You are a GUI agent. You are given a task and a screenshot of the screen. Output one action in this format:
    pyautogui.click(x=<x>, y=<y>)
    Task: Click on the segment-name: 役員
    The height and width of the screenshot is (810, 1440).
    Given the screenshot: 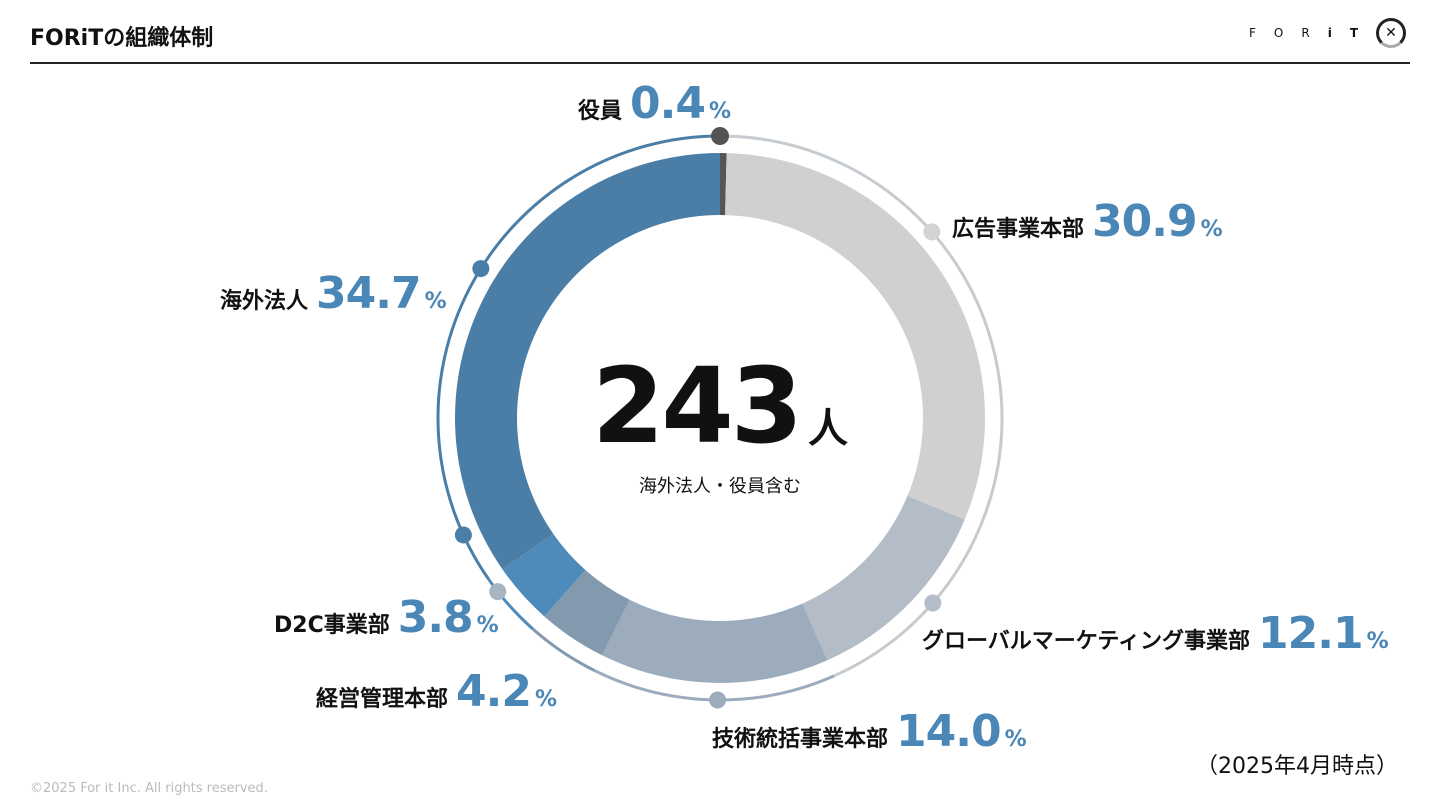 What is the action you would take?
    pyautogui.click(x=600, y=111)
    